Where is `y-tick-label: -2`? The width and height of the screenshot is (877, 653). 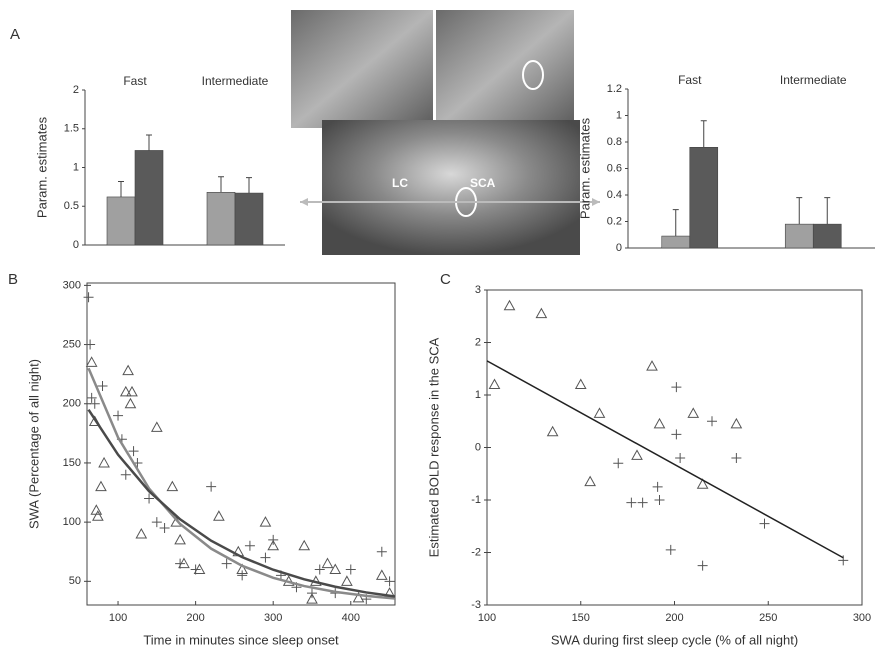
y-tick-label: -2 is located at coordinates (476, 552).